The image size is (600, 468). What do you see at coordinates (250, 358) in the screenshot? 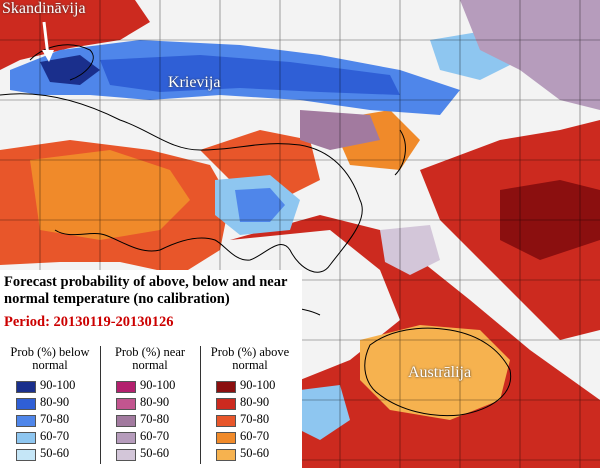
I see `legend-col-heading: Prob (%) above normal` at bounding box center [250, 358].